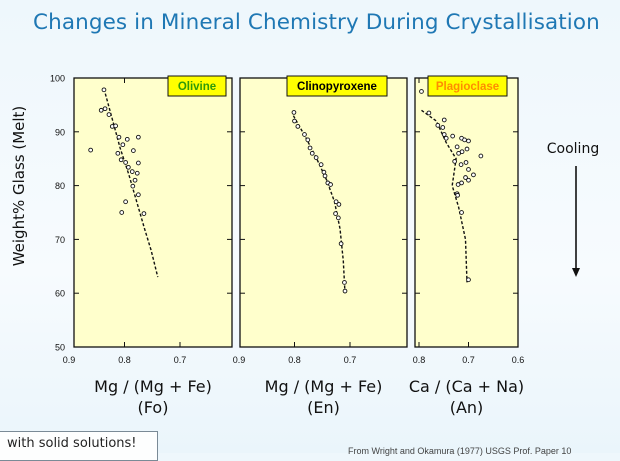 Image resolution: width=620 pixels, height=461 pixels. I want to click on y-tick-label: 90, so click(60, 132).